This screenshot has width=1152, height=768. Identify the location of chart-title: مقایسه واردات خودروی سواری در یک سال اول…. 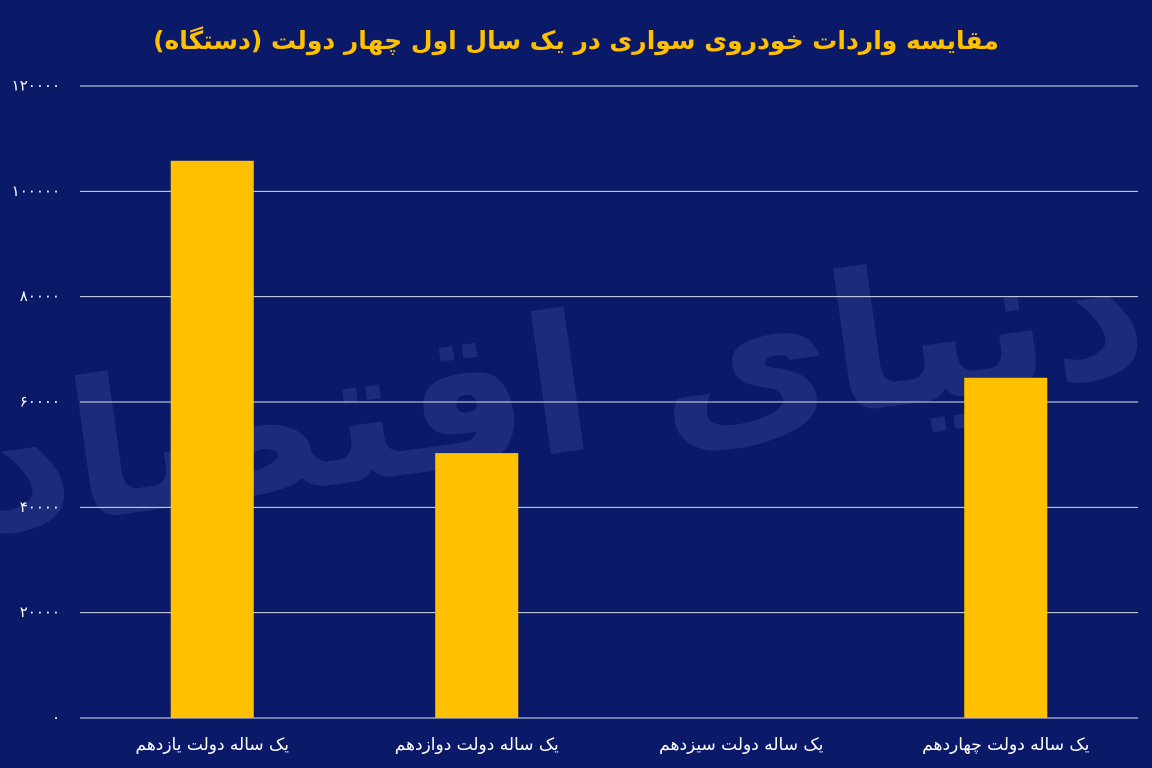
(576, 41).